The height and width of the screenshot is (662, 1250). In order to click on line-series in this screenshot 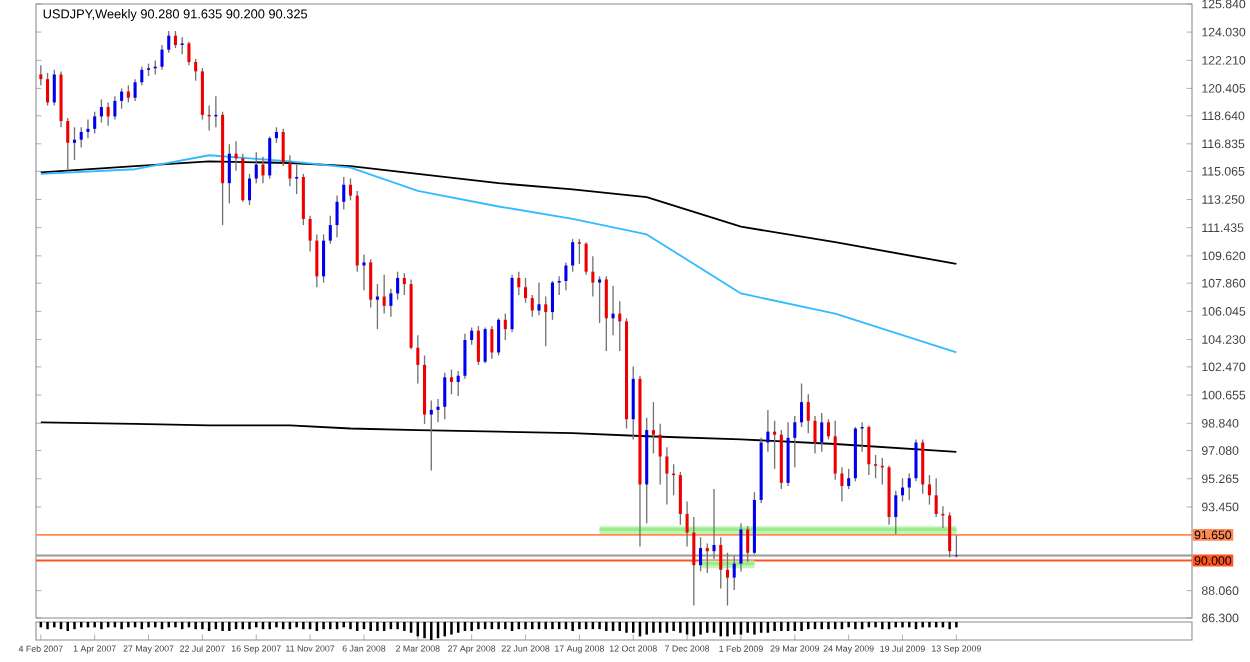, I will do `click(498, 212)`.